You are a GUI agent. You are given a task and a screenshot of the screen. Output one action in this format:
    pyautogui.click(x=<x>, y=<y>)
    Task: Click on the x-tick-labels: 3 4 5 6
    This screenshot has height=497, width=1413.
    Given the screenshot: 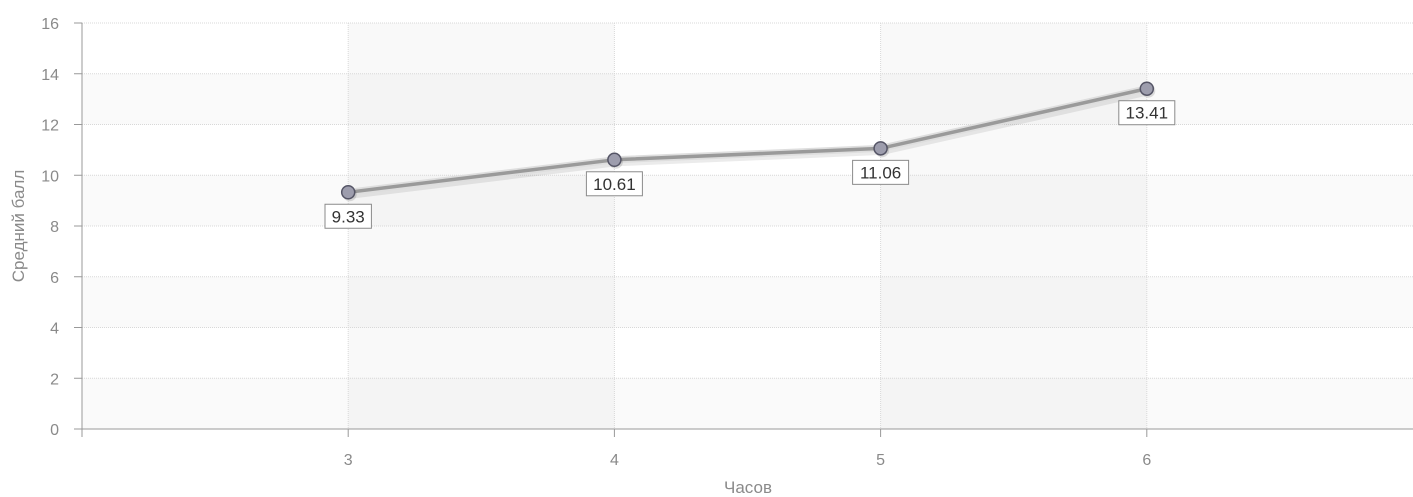 What is the action you would take?
    pyautogui.click(x=748, y=460)
    